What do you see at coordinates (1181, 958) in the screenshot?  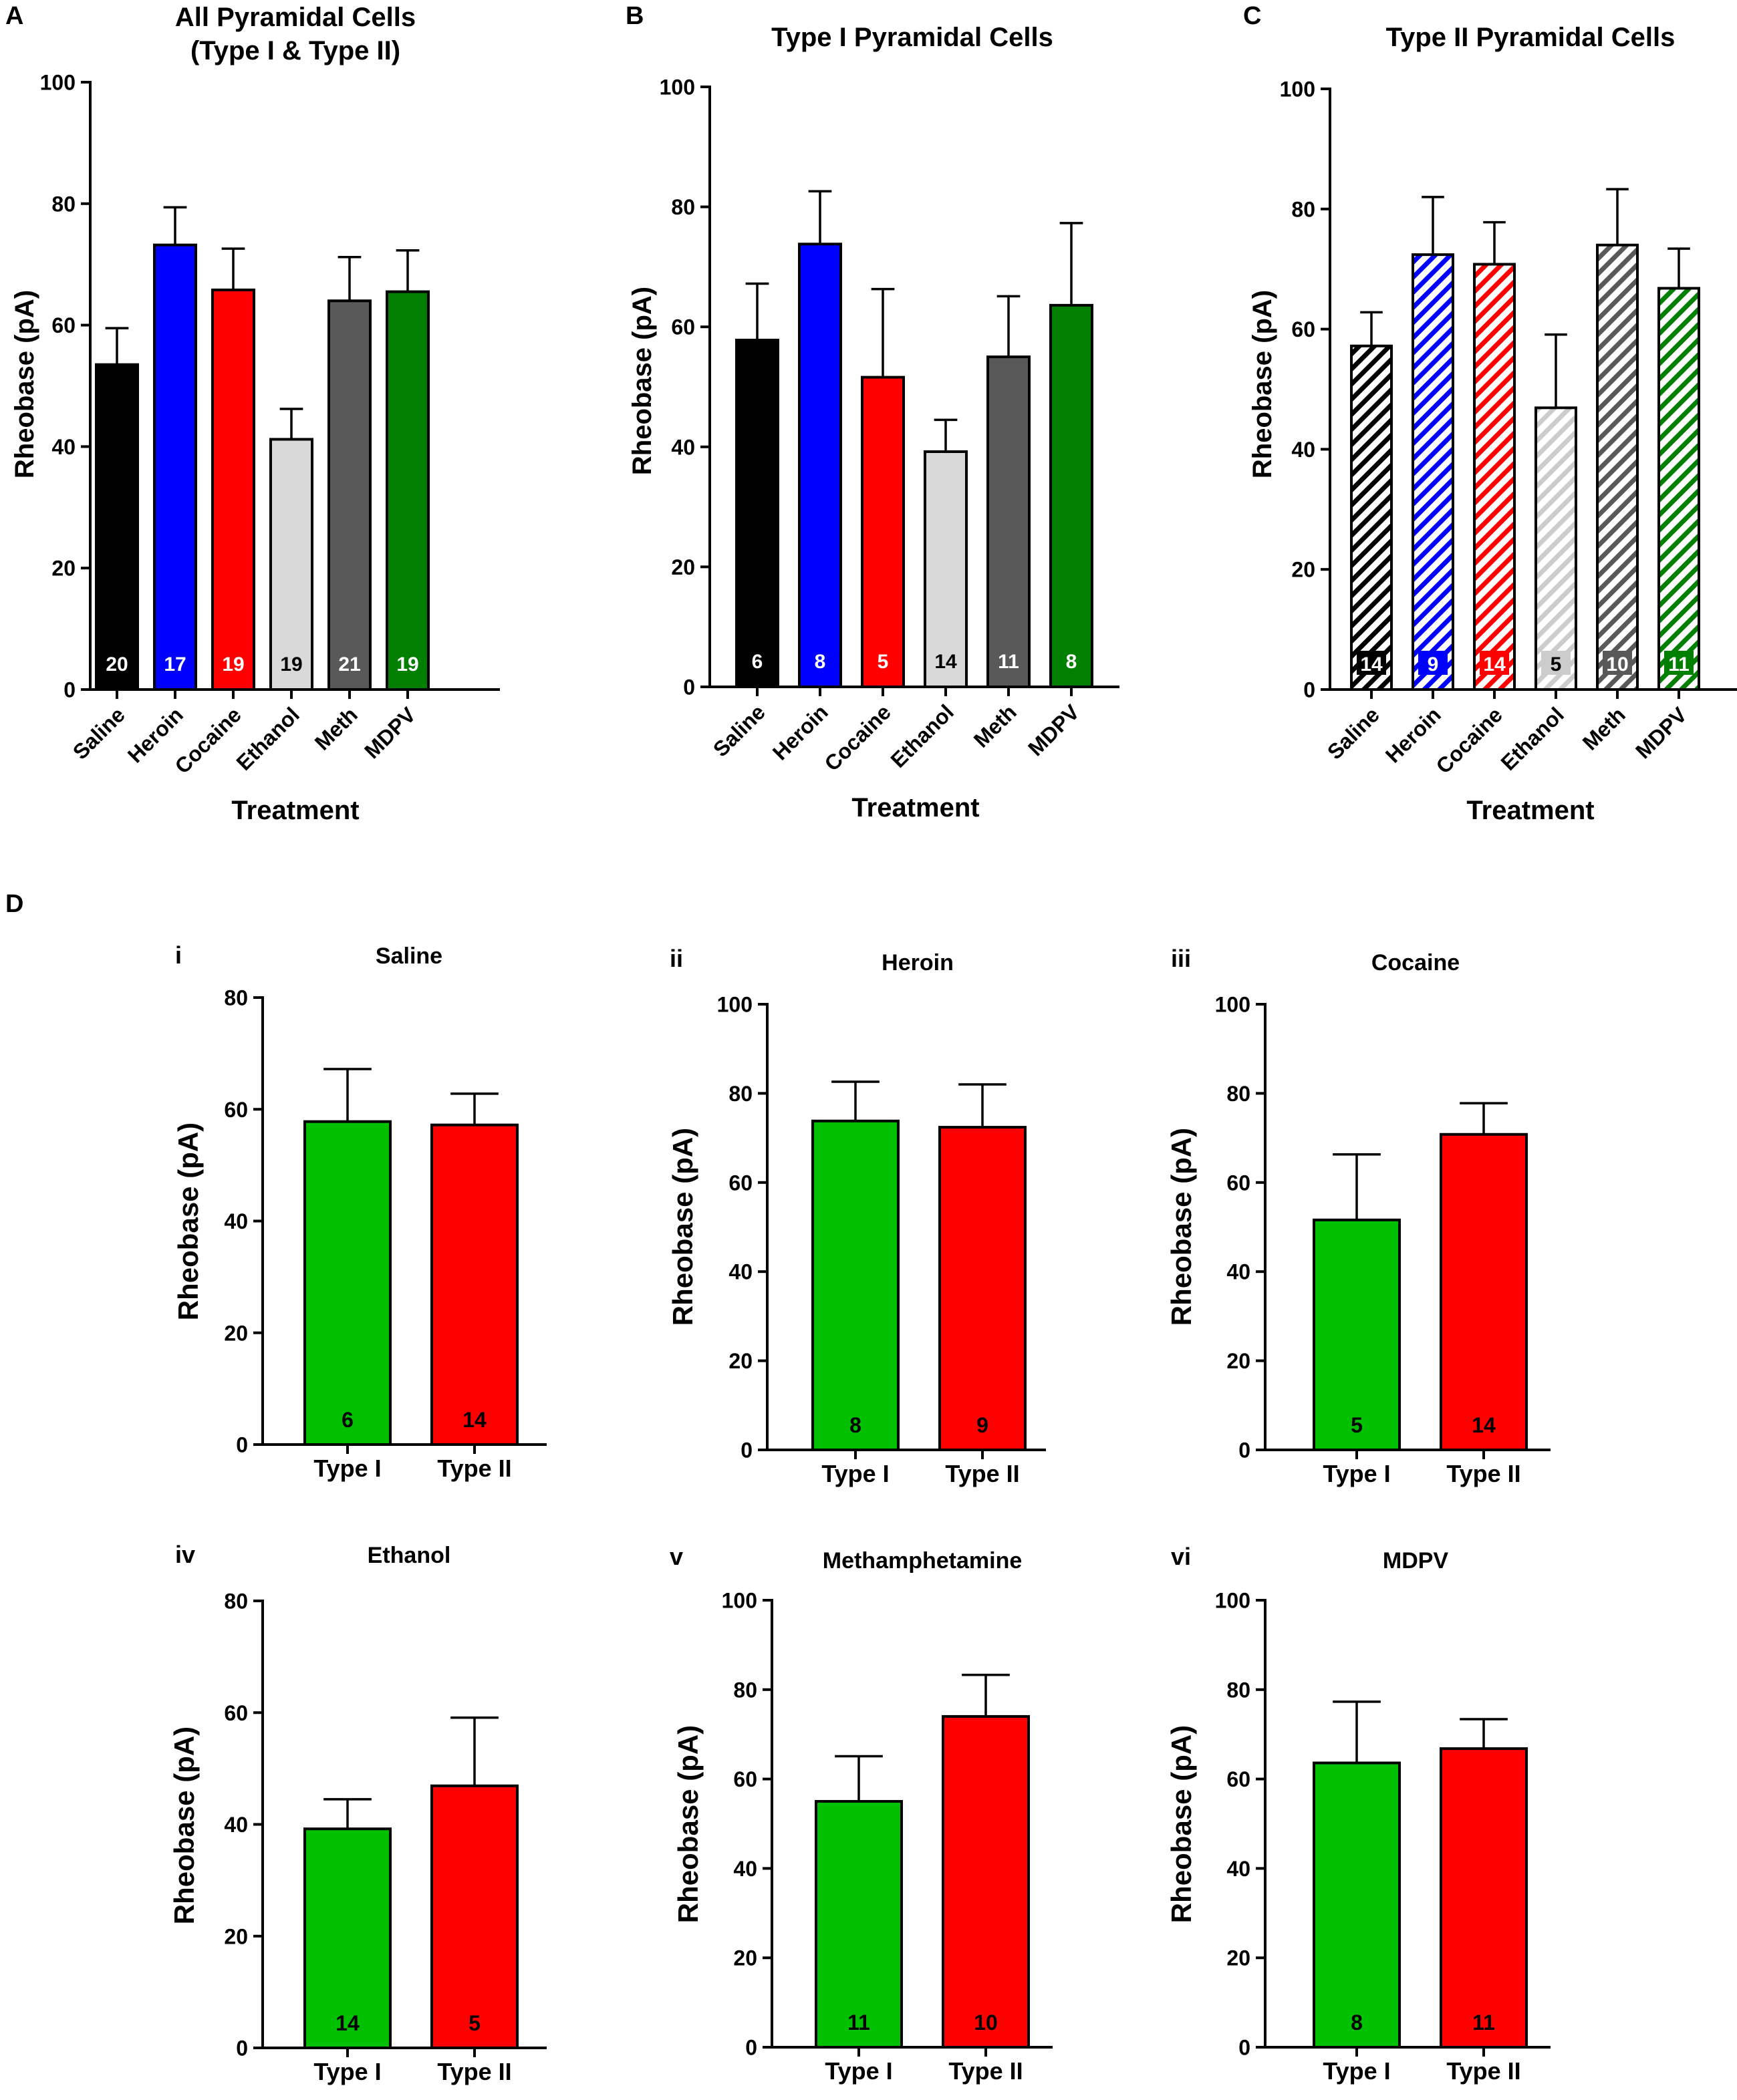 I see `subpanel-label: iii` at bounding box center [1181, 958].